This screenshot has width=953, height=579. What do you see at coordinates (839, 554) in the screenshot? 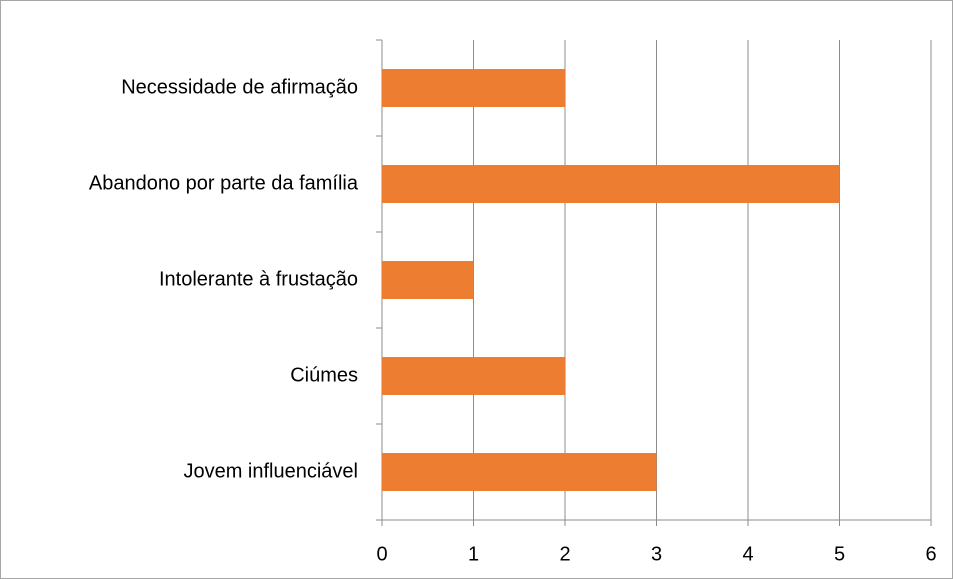
I see `x-tick-label: 5` at bounding box center [839, 554].